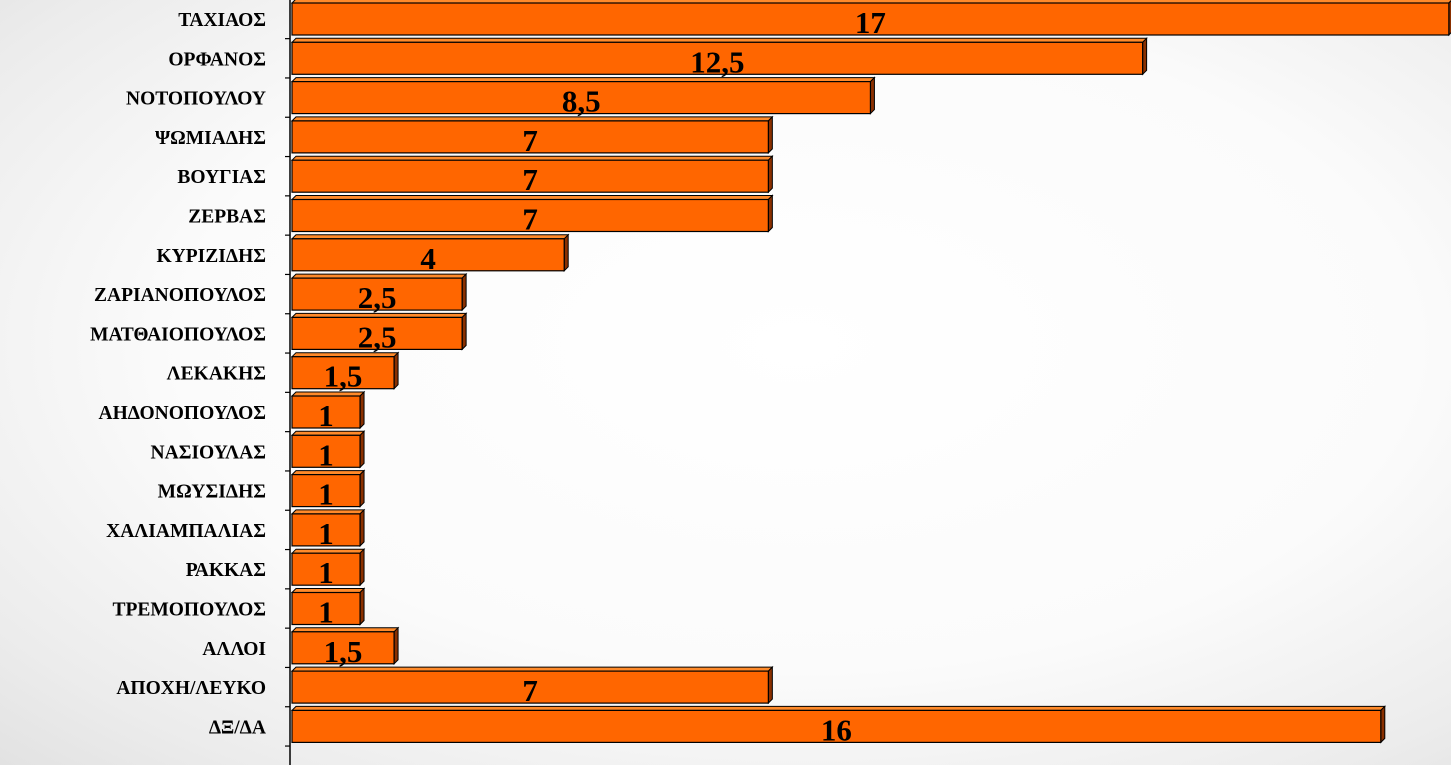  I want to click on category-label: ΑΛΛΟΙ, so click(234, 649).